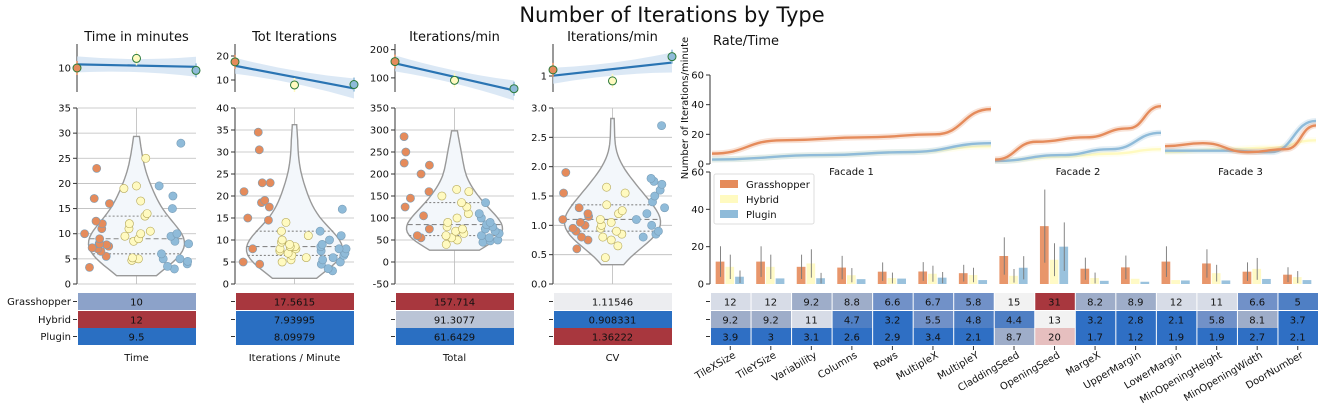 This screenshot has height=420, width=1320. I want to click on rate-line-grasshopper, so click(1078, 132).